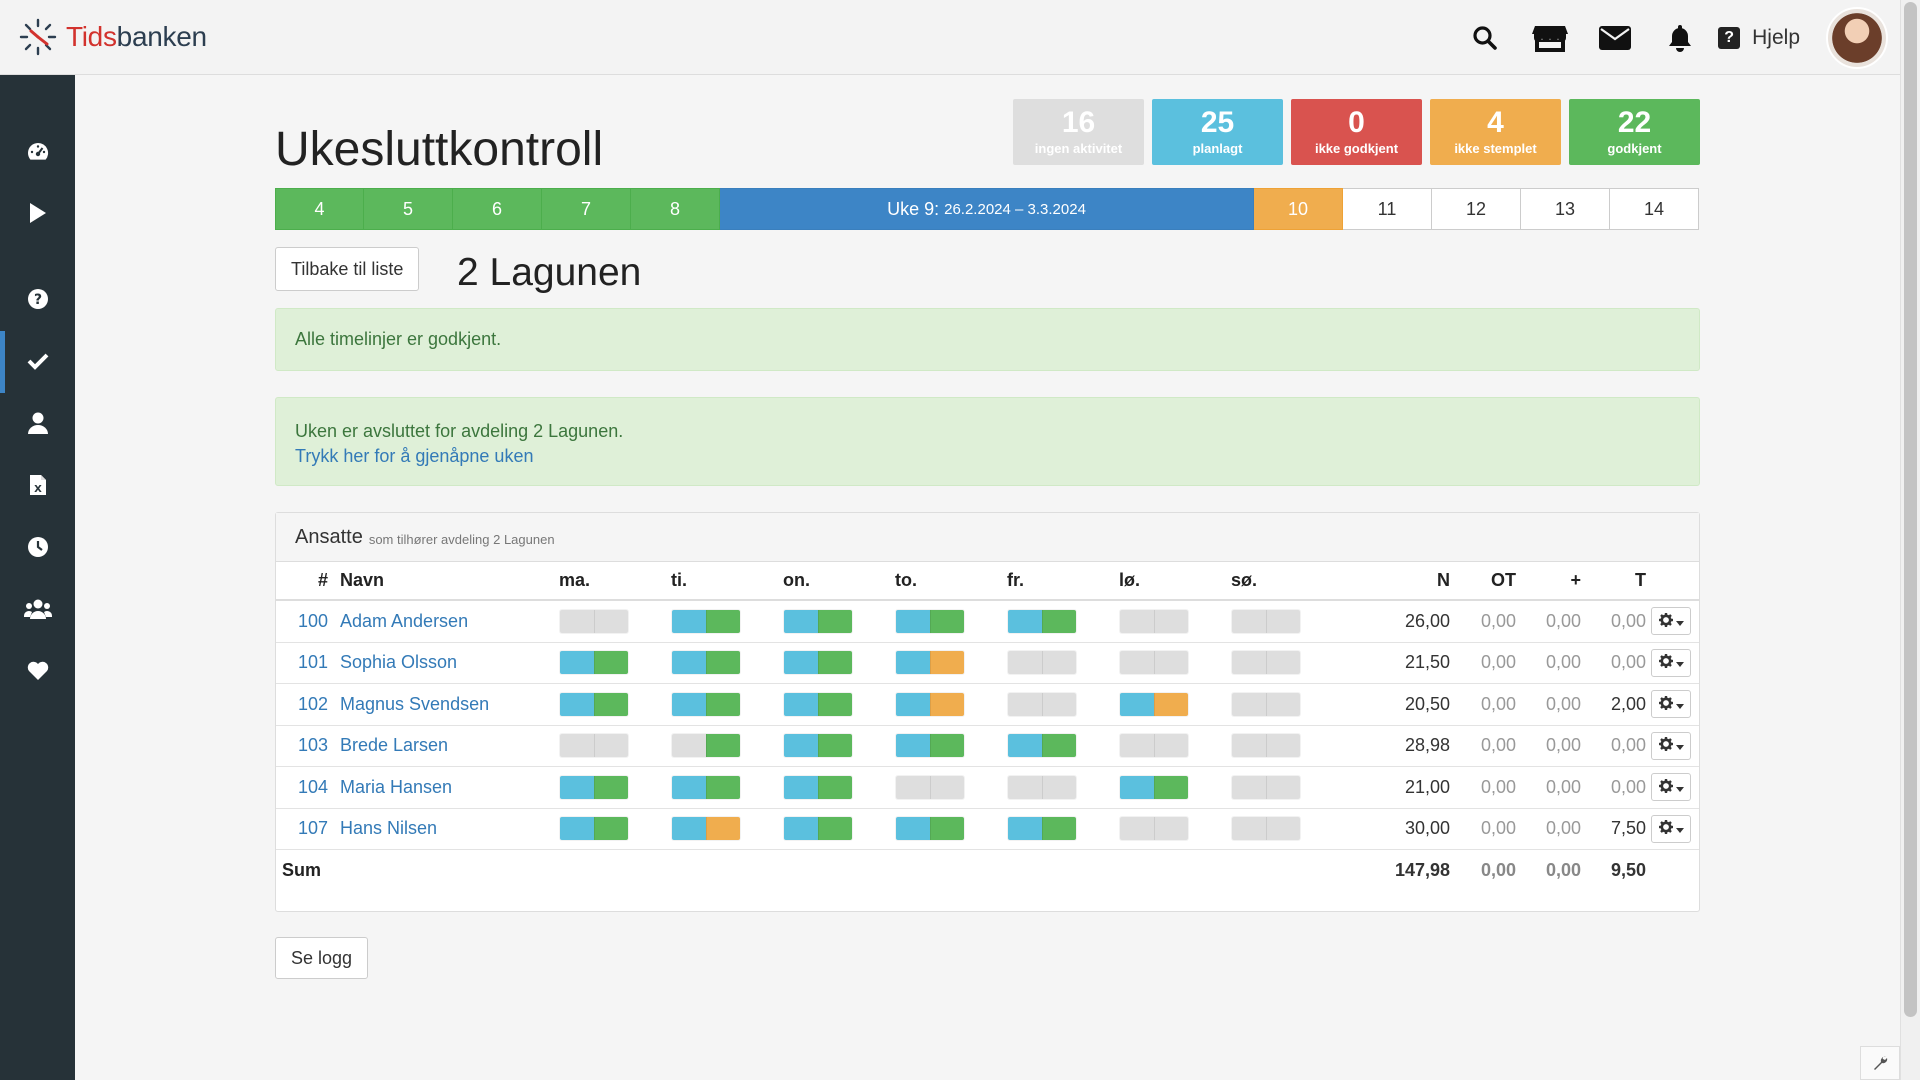 This screenshot has height=1080, width=1920. I want to click on stat-not-stamped: 4 ikke stemplet, so click(1495, 132).